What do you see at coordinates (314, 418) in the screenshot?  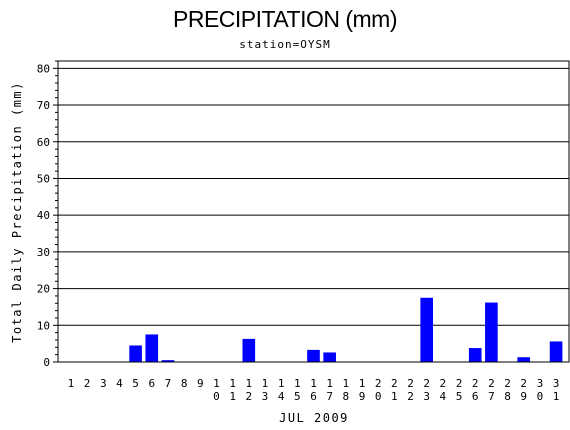 I see `x-axis-label: JUL 2009` at bounding box center [314, 418].